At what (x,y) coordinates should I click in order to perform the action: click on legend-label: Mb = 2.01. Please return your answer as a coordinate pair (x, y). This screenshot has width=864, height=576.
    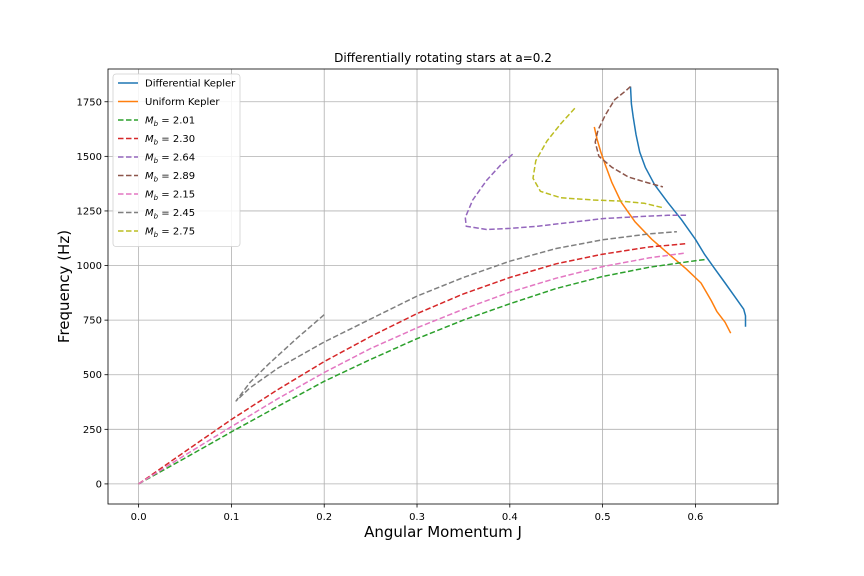
    Looking at the image, I should click on (170, 122).